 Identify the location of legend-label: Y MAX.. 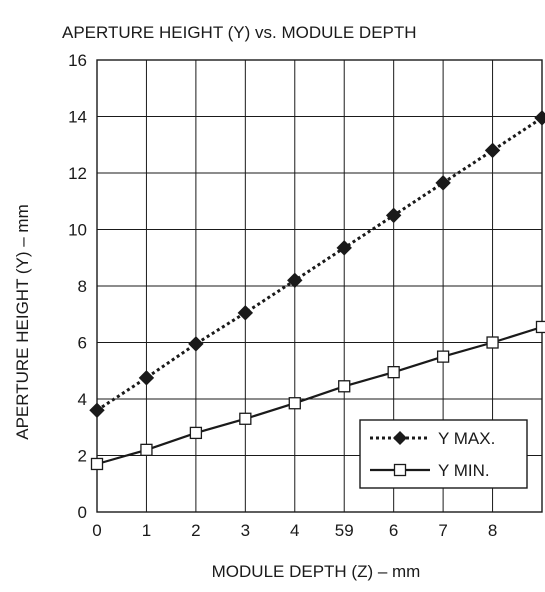
(466, 438).